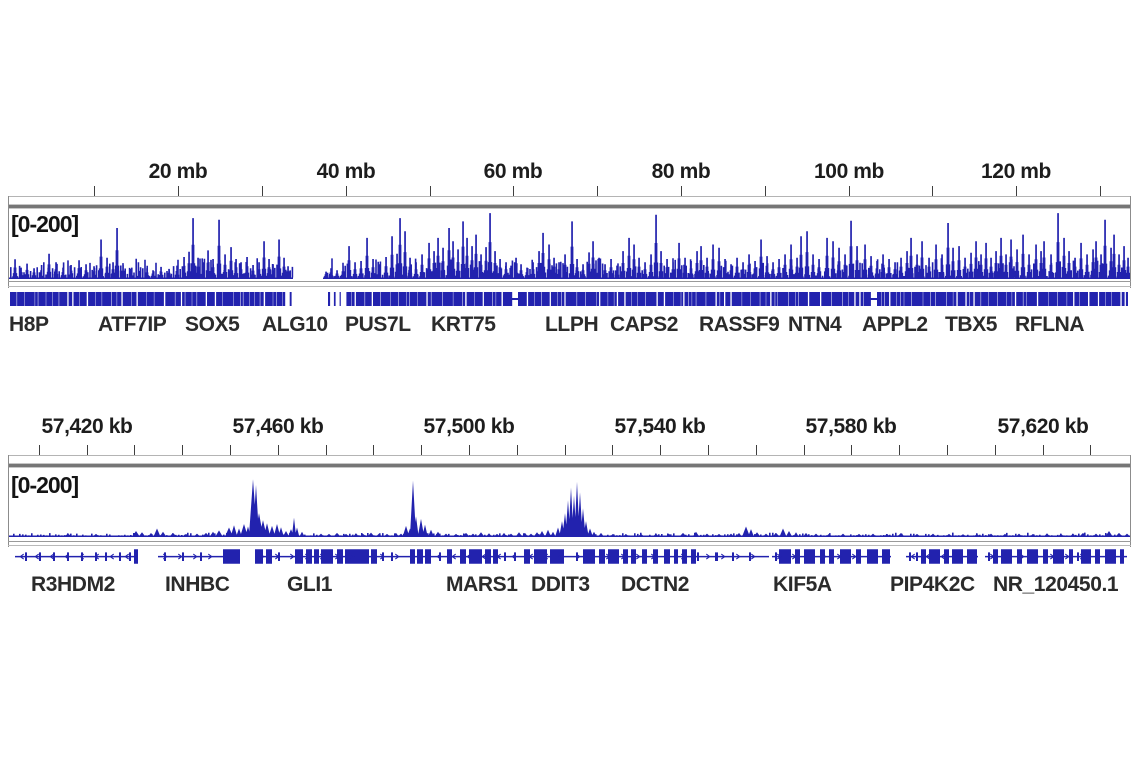 The height and width of the screenshot is (768, 1141). I want to click on ruler-label: 100 mb, so click(849, 171).